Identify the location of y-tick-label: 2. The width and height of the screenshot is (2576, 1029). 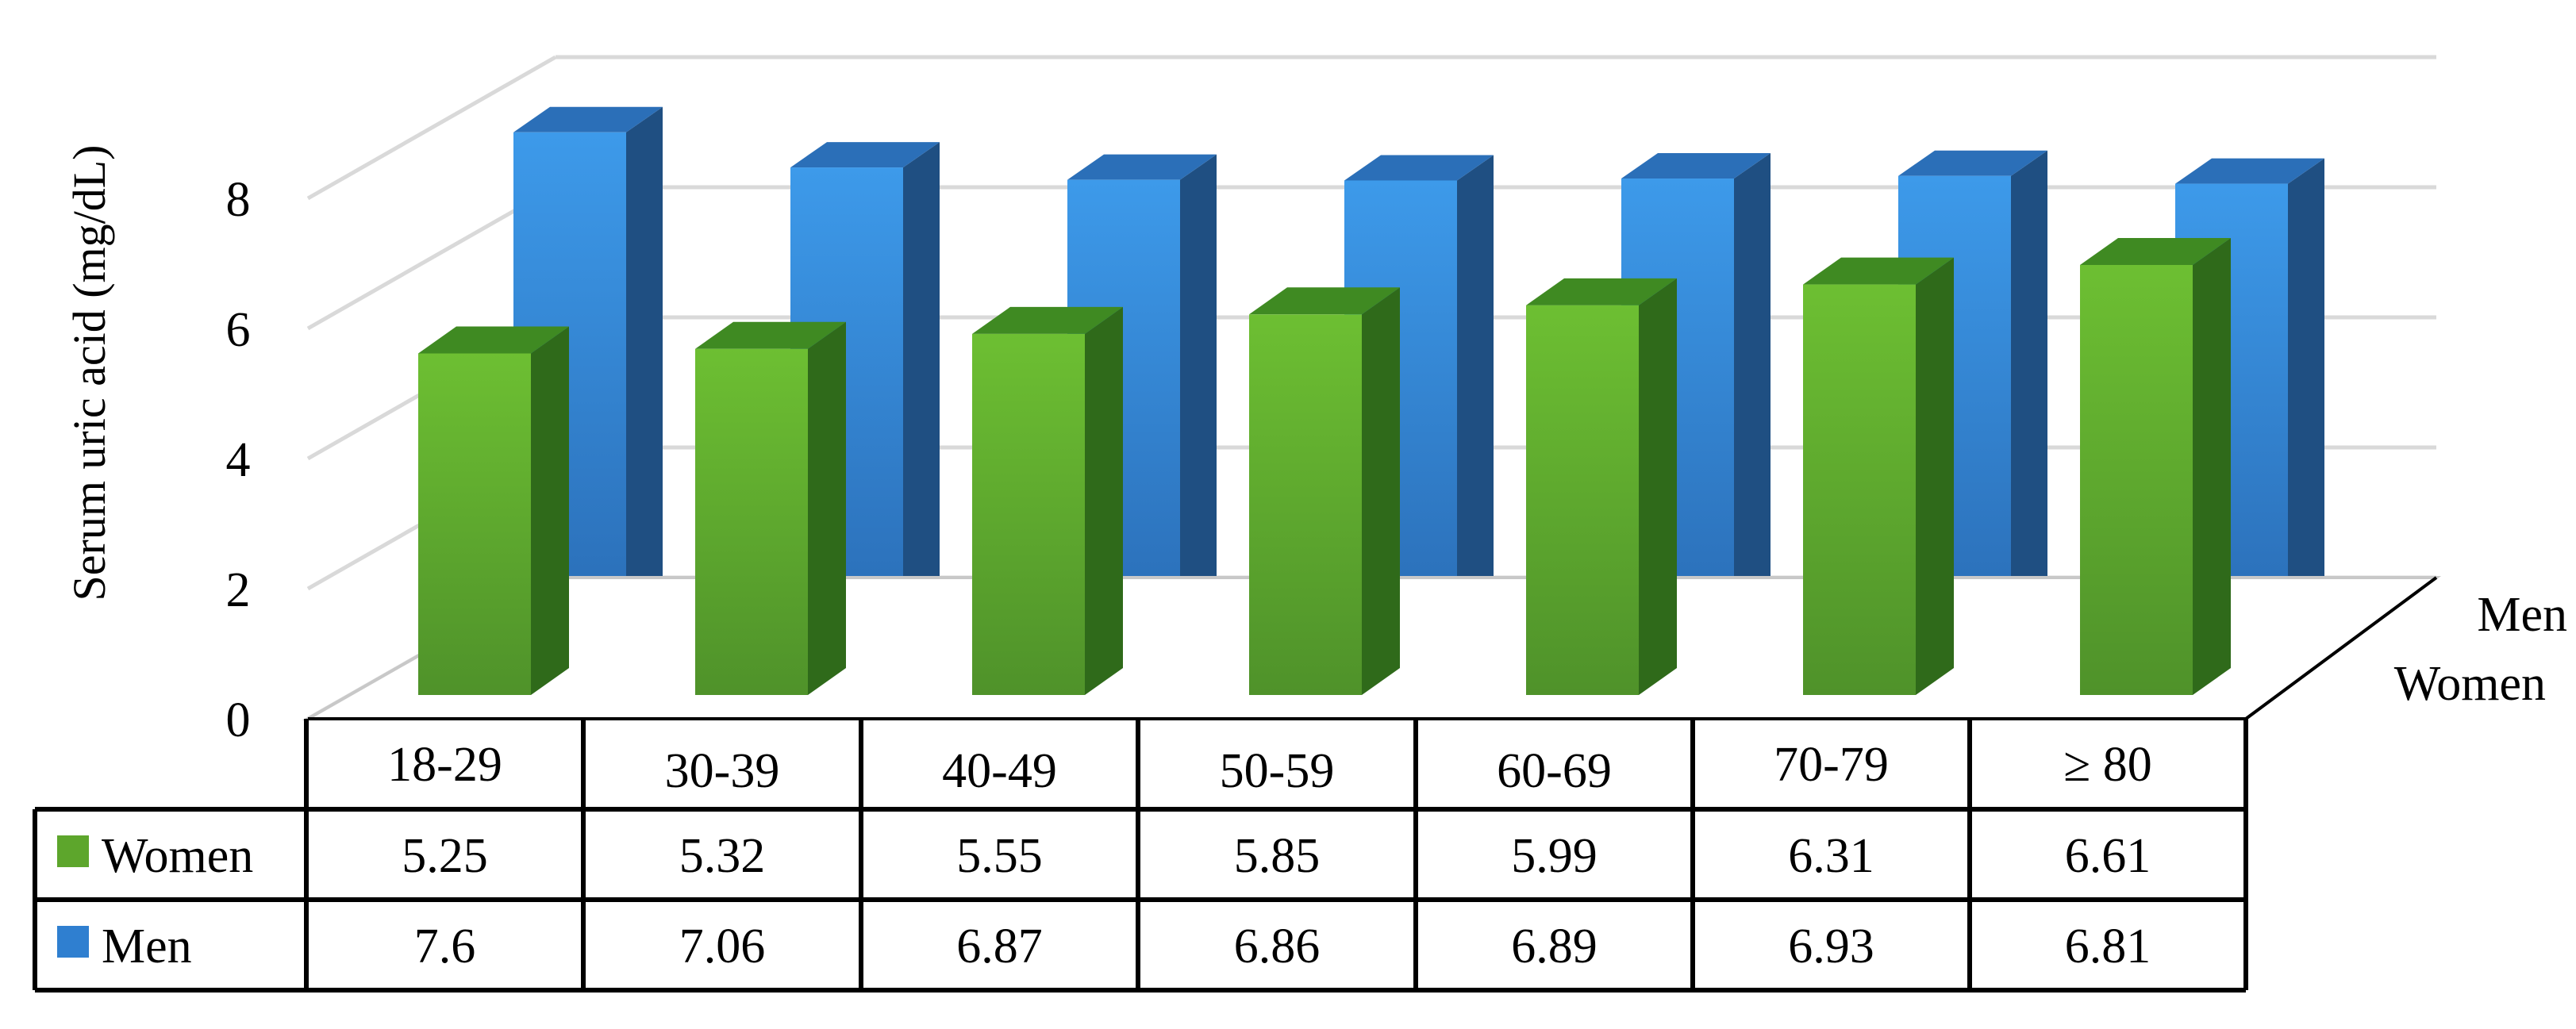
(238, 590).